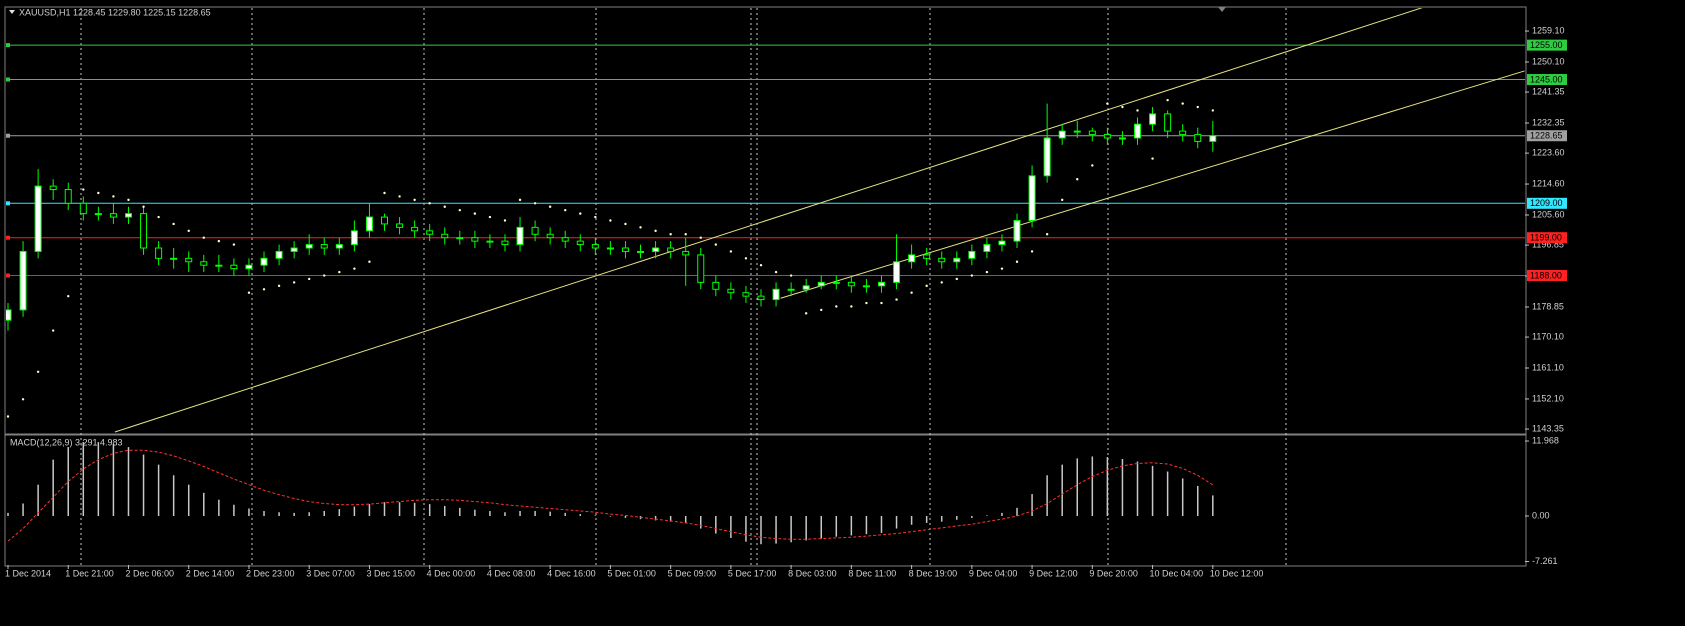  What do you see at coordinates (1546, 136) in the screenshot?
I see `level-label: 1228.65` at bounding box center [1546, 136].